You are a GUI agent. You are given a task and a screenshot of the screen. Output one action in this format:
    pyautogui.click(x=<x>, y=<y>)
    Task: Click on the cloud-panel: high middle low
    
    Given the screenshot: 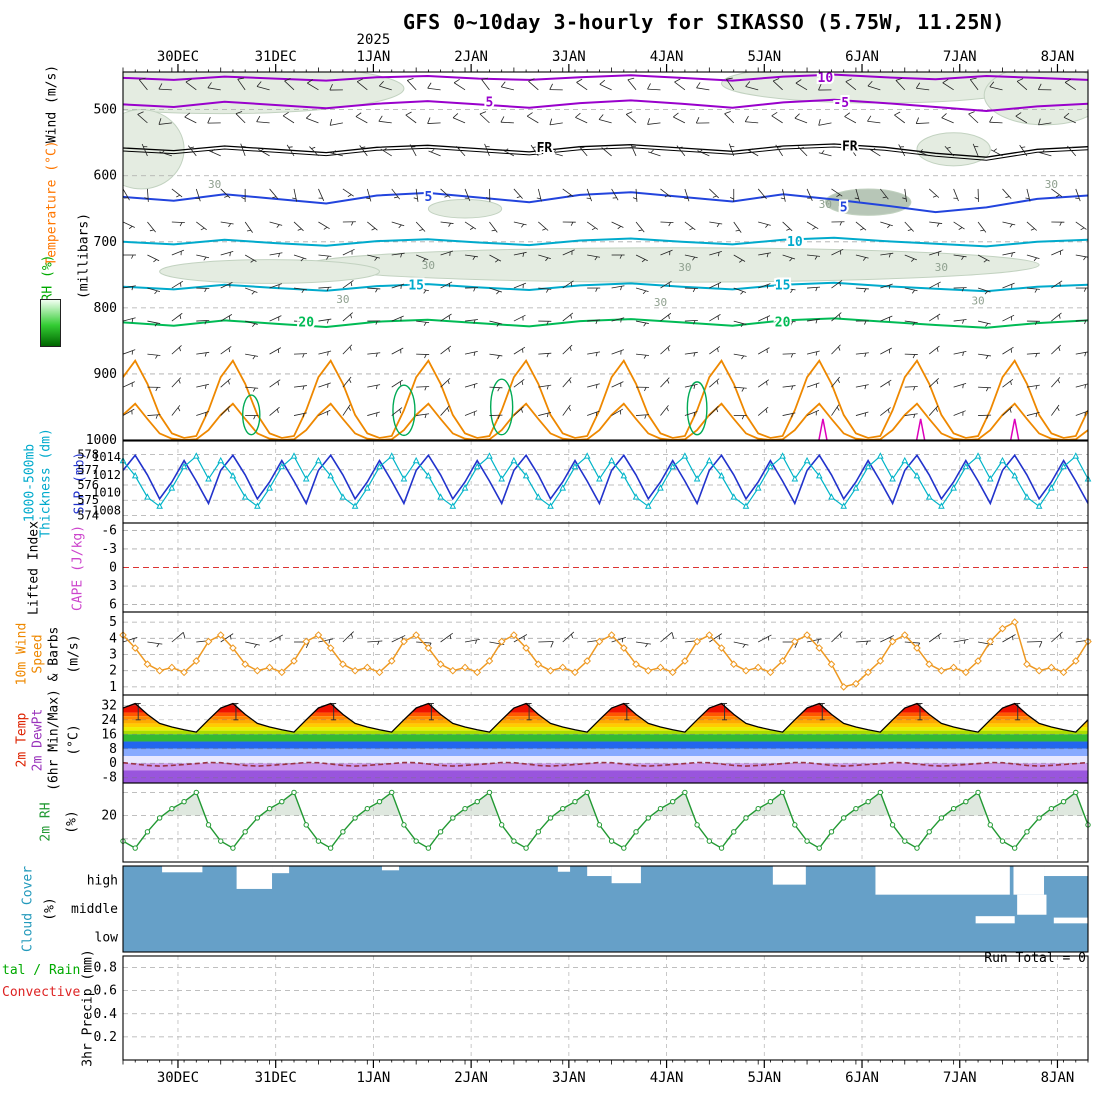 What is the action you would take?
    pyautogui.click(x=579, y=909)
    